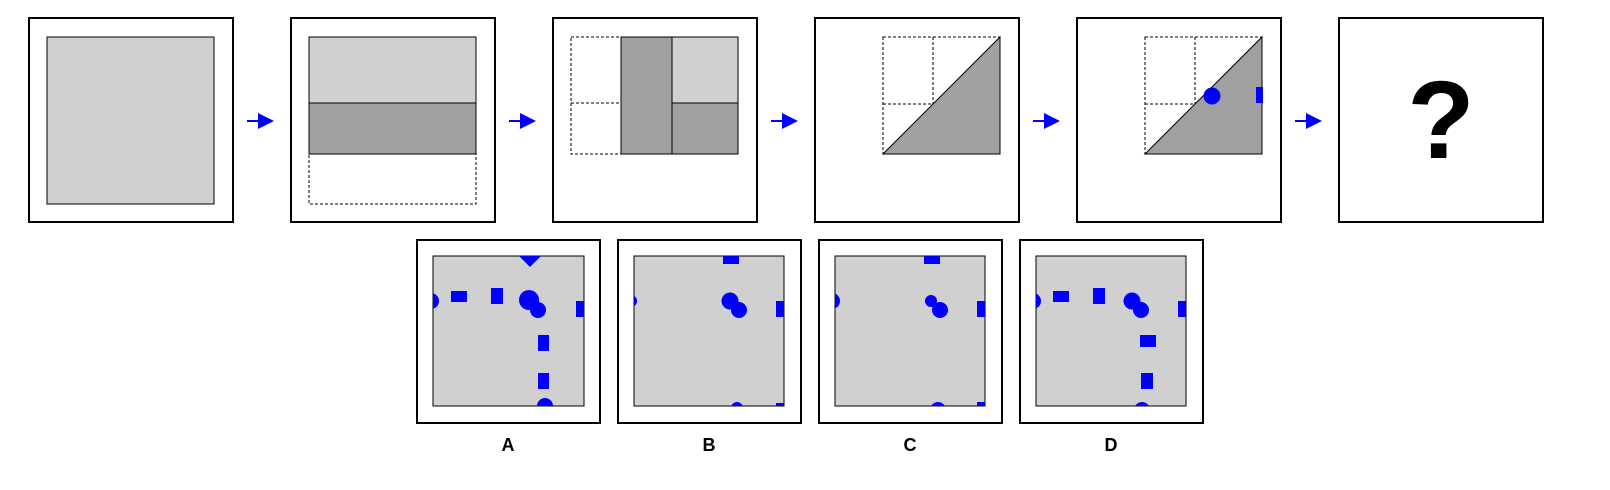 The height and width of the screenshot is (490, 1610). Describe the element at coordinates (1111, 445) in the screenshot. I see `option-label: D` at that location.